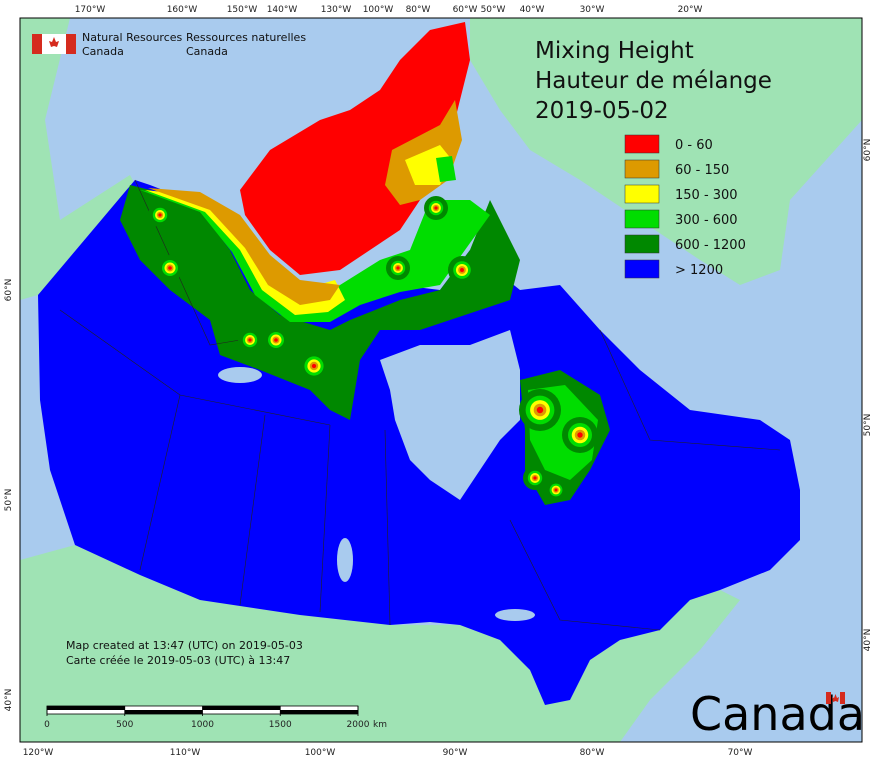 This screenshot has width=880, height=760. I want to click on agency-en: Natural Resources, so click(132, 37).